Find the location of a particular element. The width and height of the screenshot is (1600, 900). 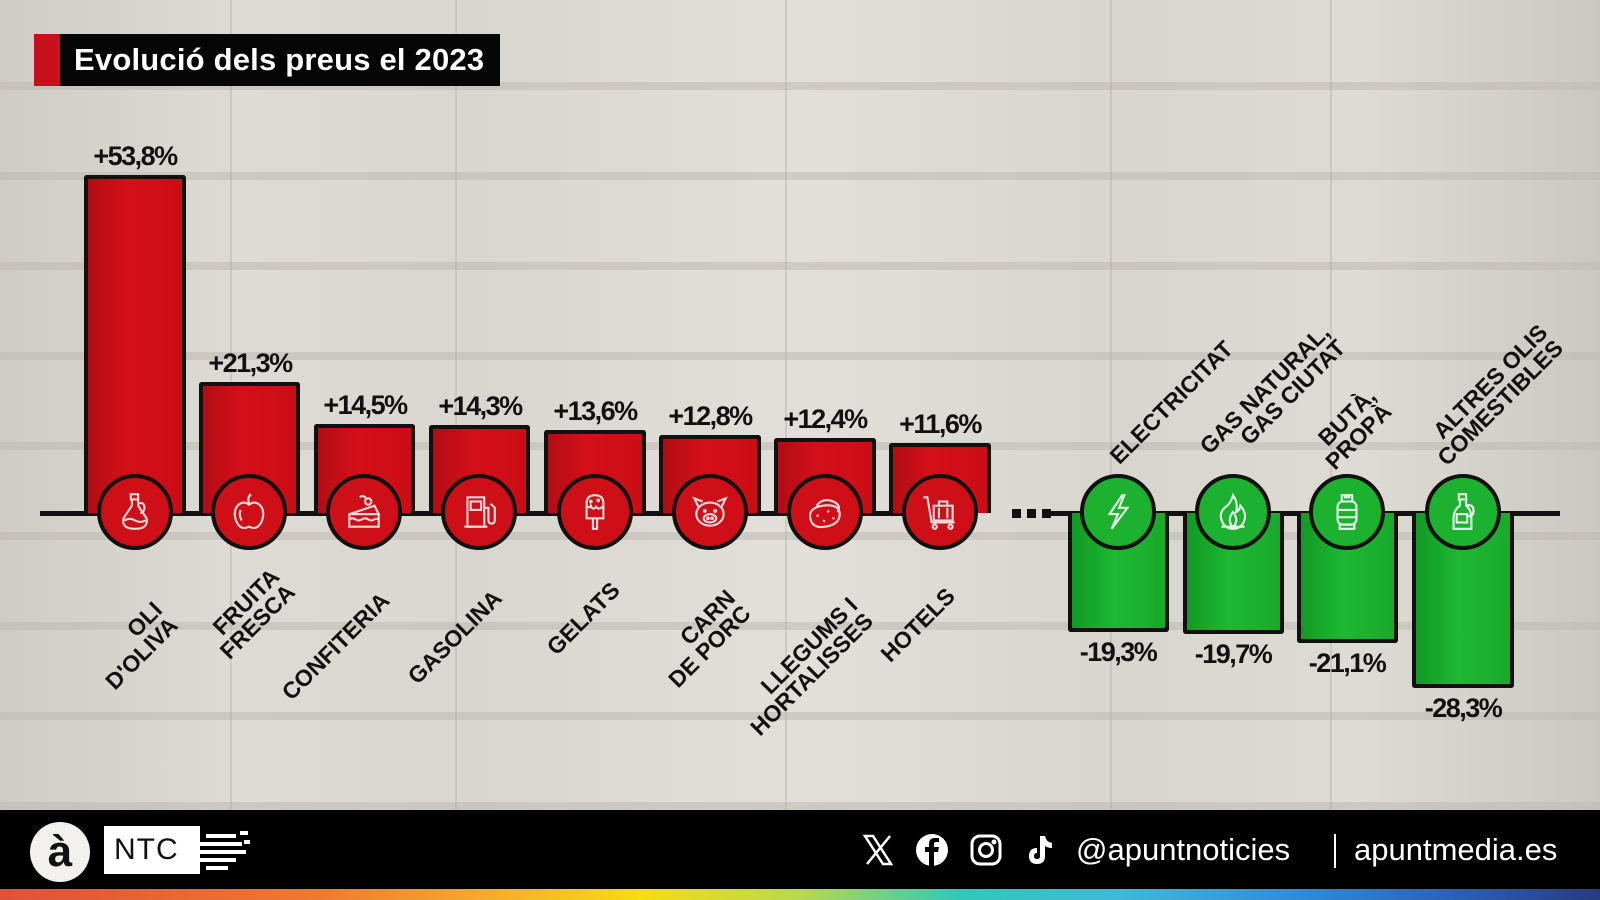

ntc-logo: NTC is located at coordinates (152, 850).